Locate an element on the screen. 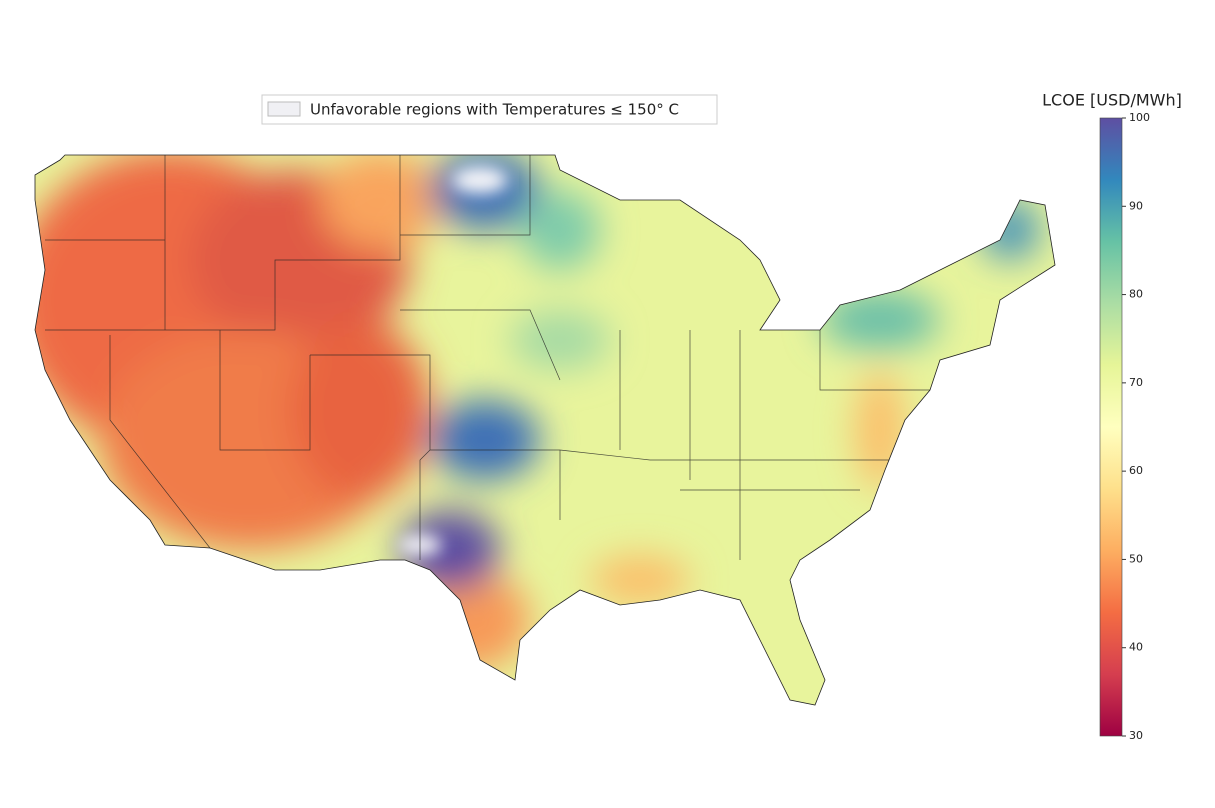 Image resolution: width=1215 pixels, height=808 pixels. colorbar is located at coordinates (1111, 427).